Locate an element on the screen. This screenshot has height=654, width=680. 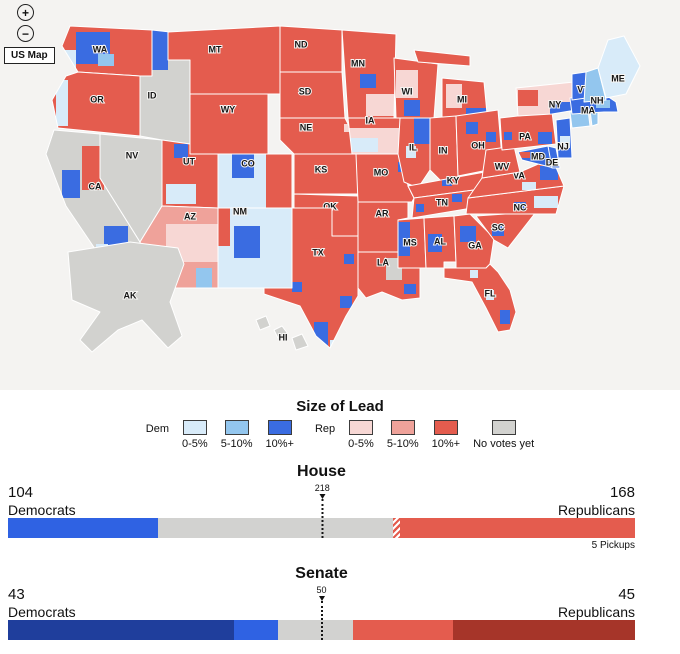
state-OR: OR is located at coordinates (96, 104).